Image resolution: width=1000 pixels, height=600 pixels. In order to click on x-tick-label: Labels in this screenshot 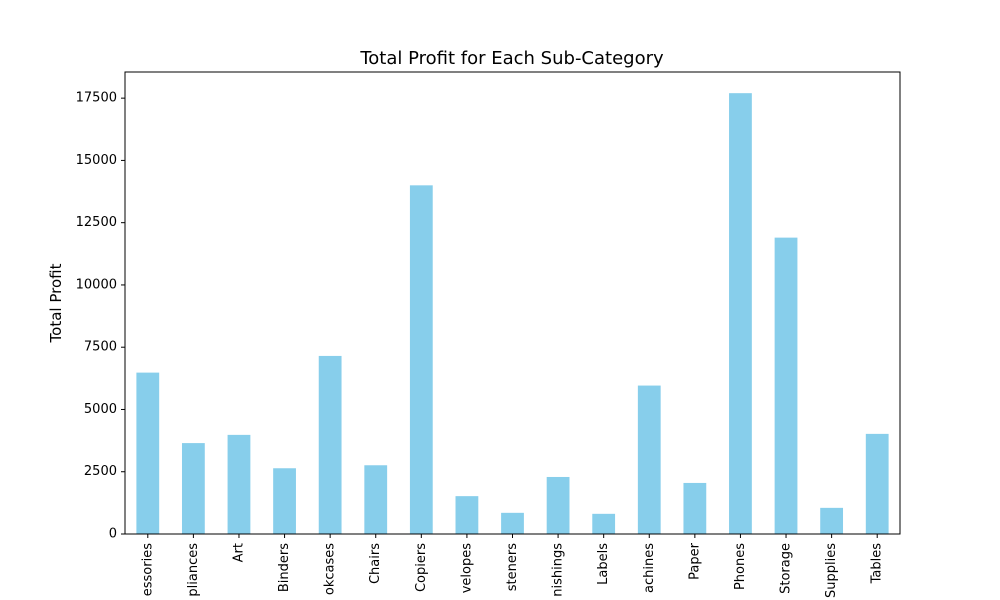, I will do `click(603, 564)`.